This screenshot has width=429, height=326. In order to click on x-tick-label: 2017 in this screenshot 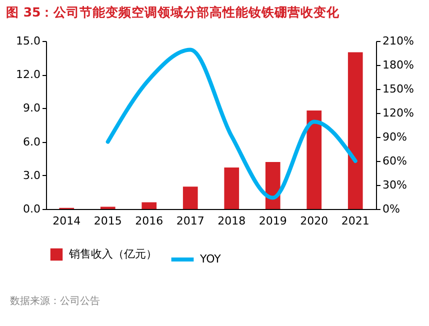, I will do `click(190, 221)`.